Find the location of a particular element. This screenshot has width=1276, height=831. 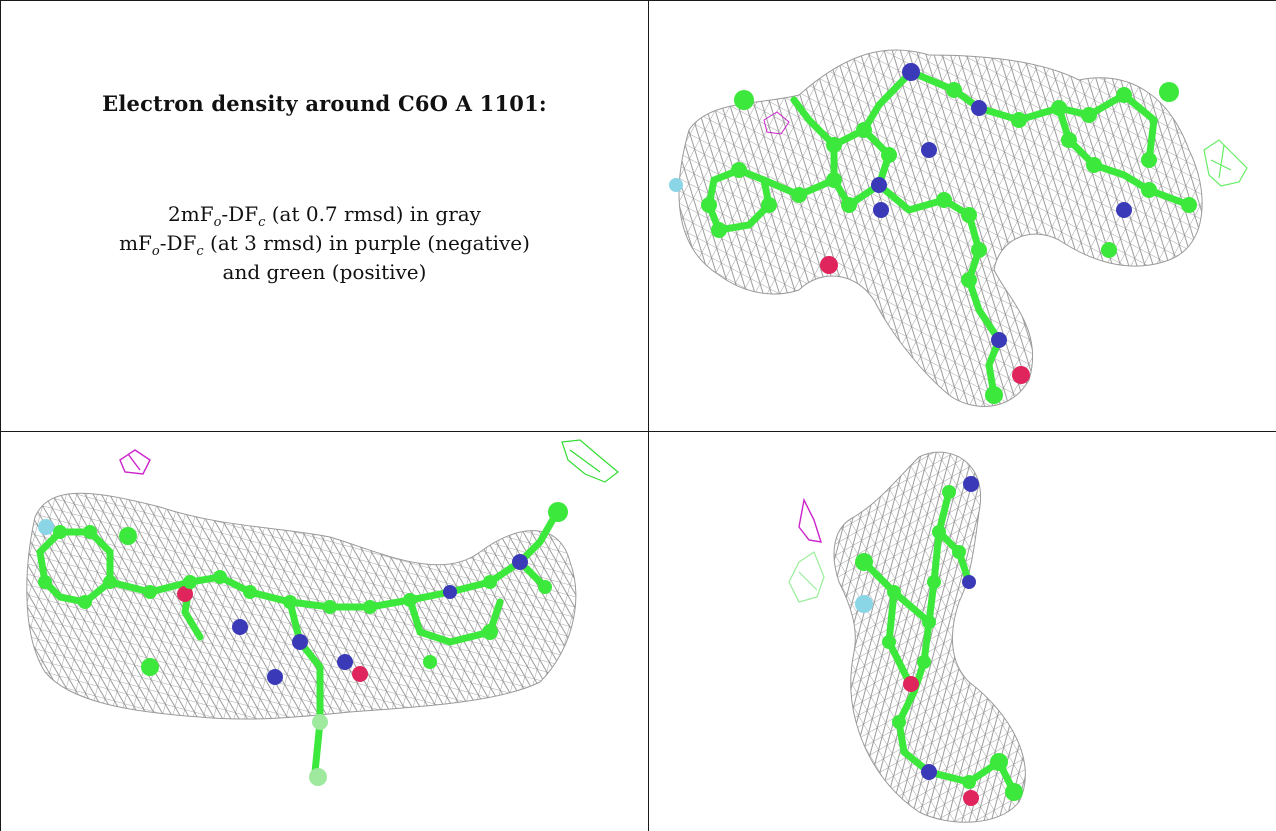

rule-top is located at coordinates (638, 0).